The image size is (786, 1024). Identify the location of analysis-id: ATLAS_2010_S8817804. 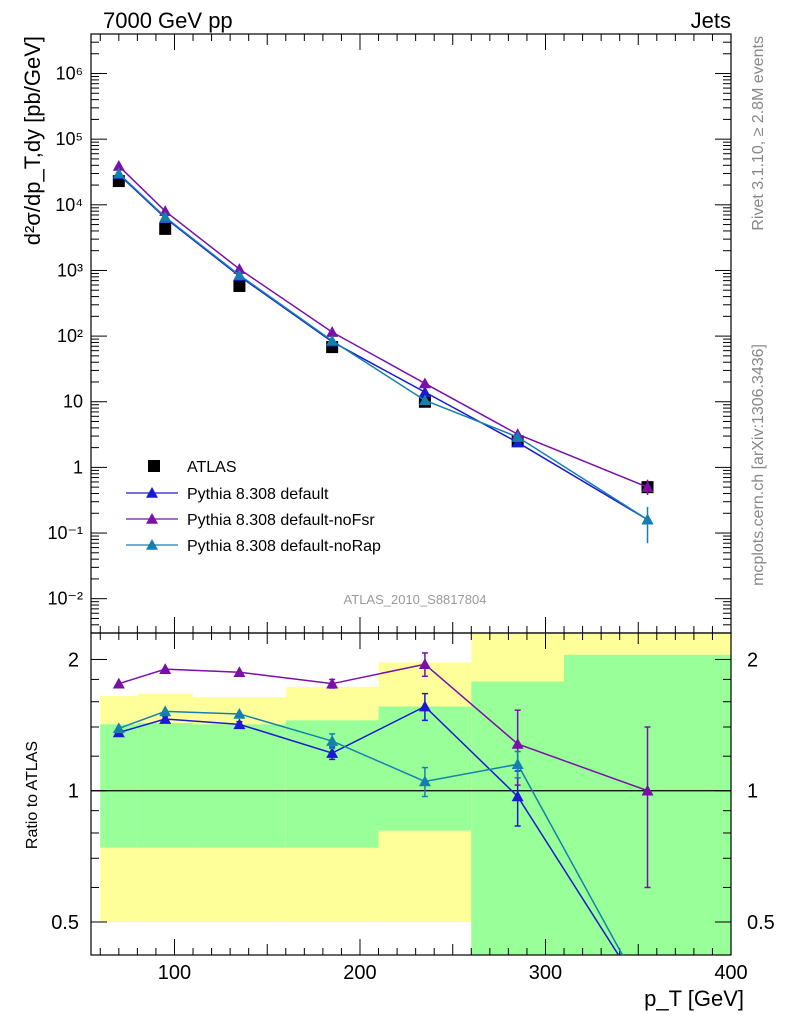
(415, 599).